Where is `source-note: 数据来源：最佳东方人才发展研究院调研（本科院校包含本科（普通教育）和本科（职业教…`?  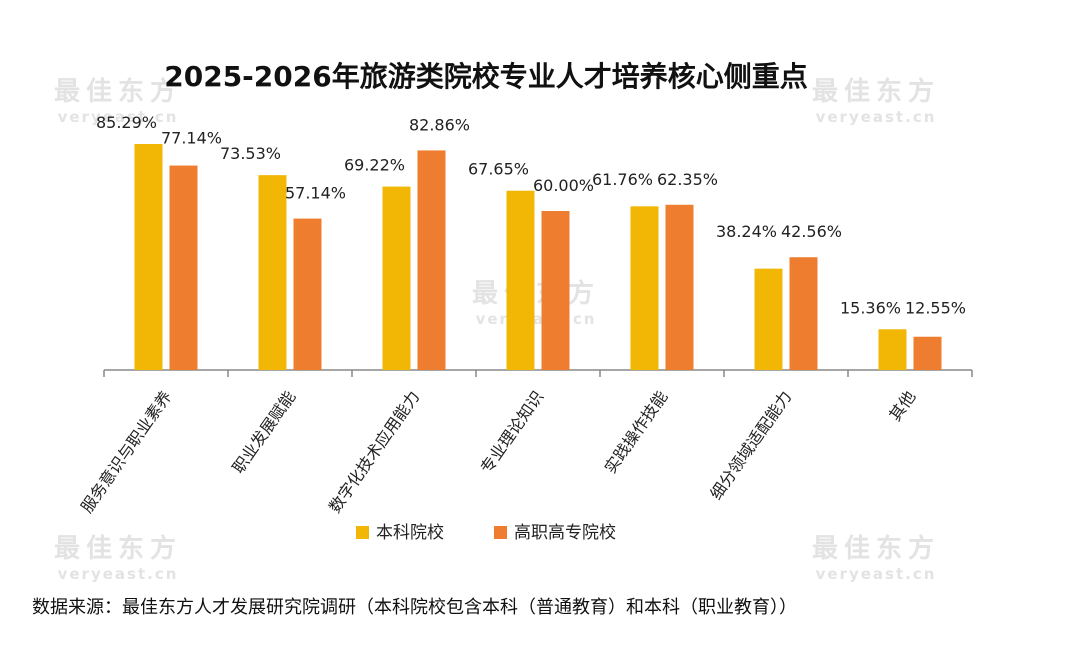 source-note: 数据来源：最佳东方人才发展研究院调研（本科院校包含本科（普通教育）和本科（职业教… is located at coordinates (414, 607).